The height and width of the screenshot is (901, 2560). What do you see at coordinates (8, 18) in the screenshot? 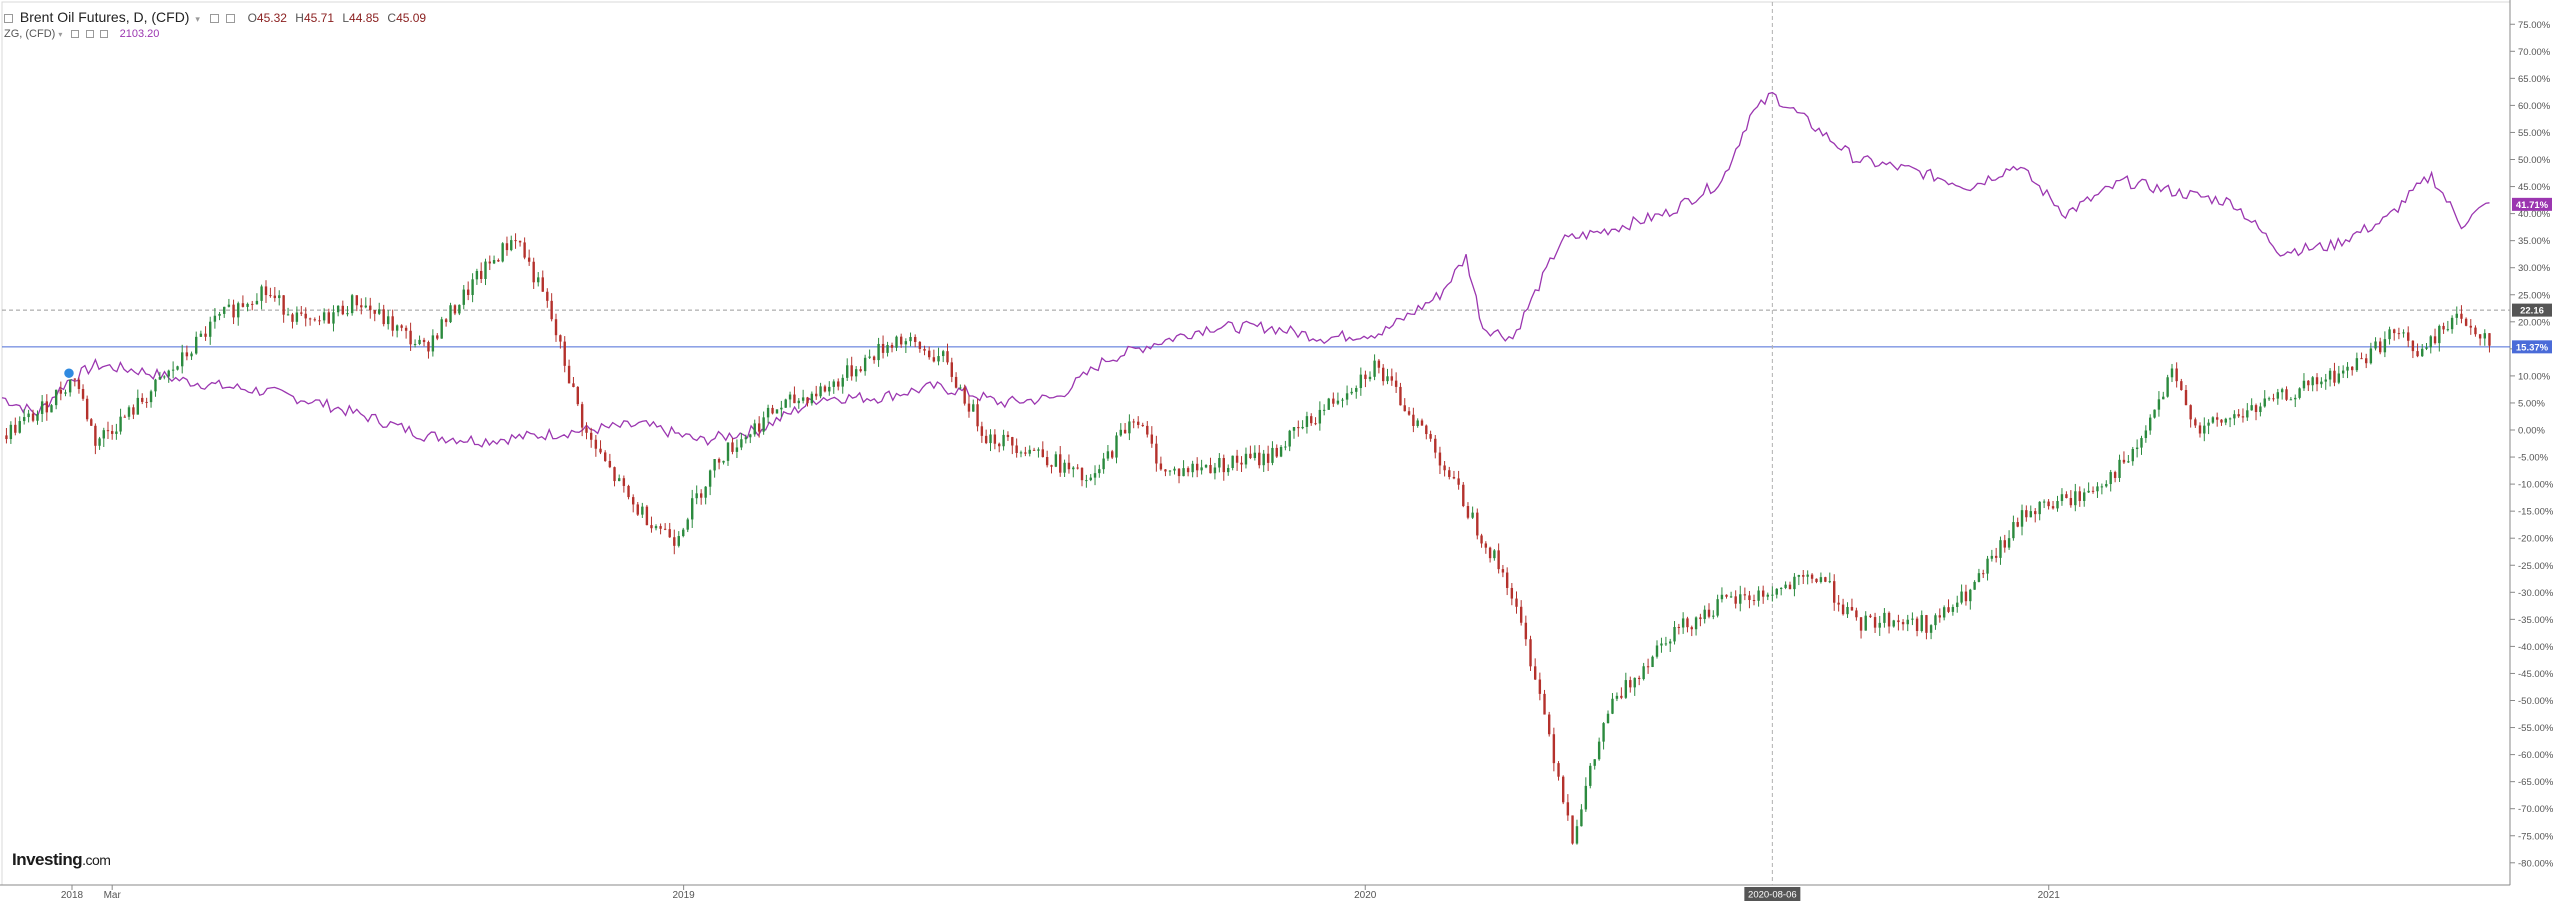
I see `collapse-legend-icon` at bounding box center [8, 18].